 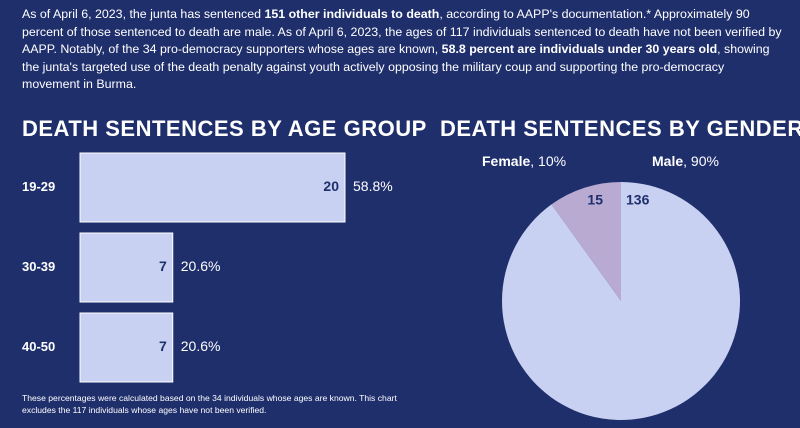 I want to click on slice-percent: 10%, so click(x=552, y=161).